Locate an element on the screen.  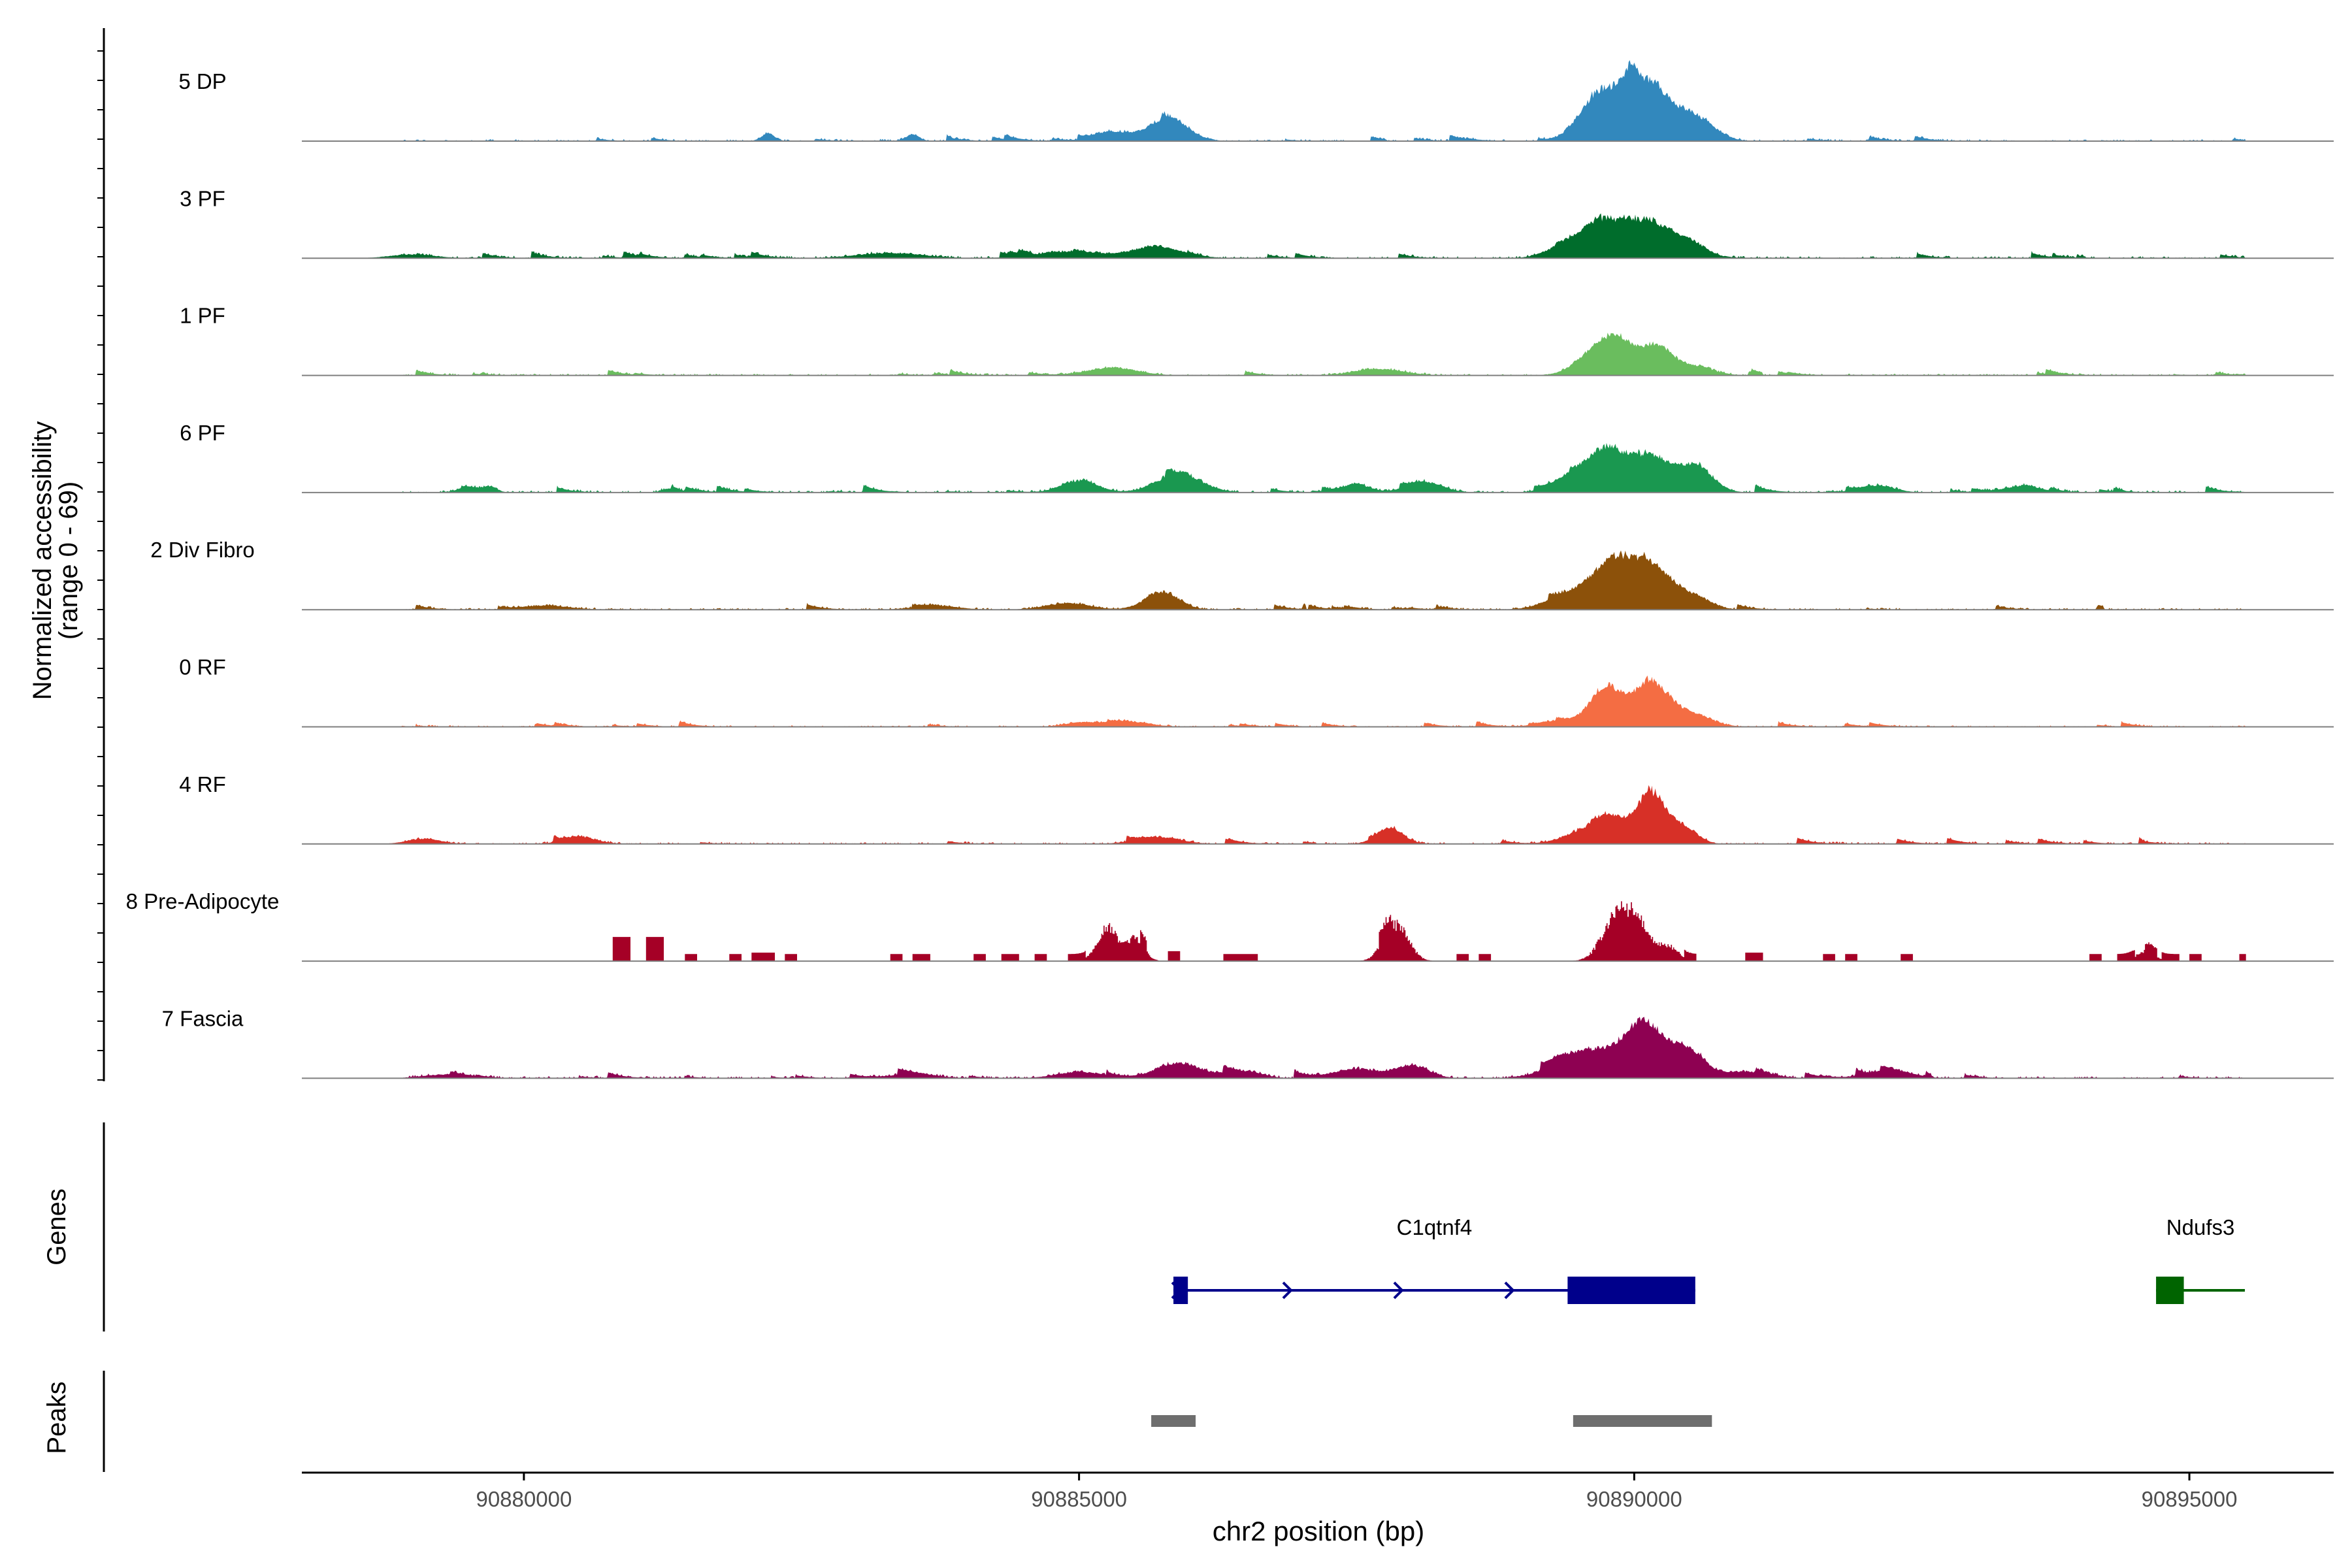
track-label: 8 Pre-Adipocyte is located at coordinates (203, 901).